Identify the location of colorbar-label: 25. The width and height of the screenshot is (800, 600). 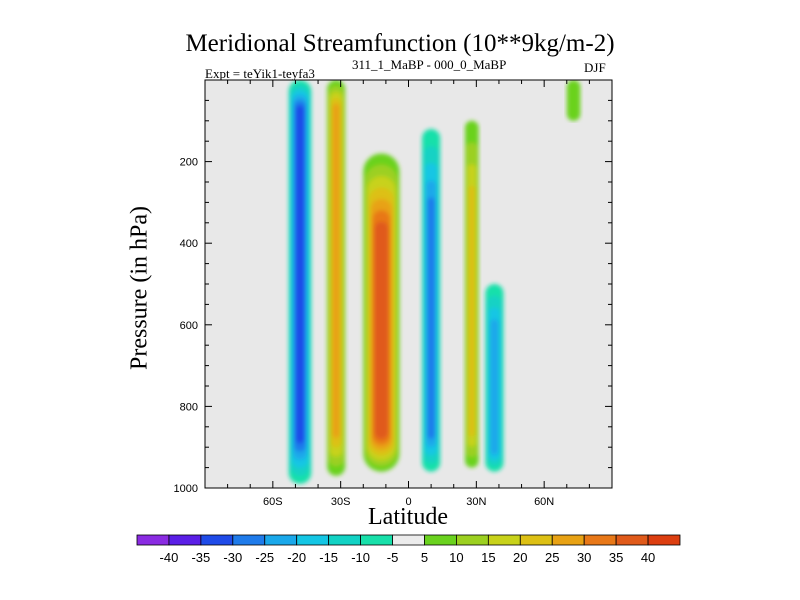
(552, 557).